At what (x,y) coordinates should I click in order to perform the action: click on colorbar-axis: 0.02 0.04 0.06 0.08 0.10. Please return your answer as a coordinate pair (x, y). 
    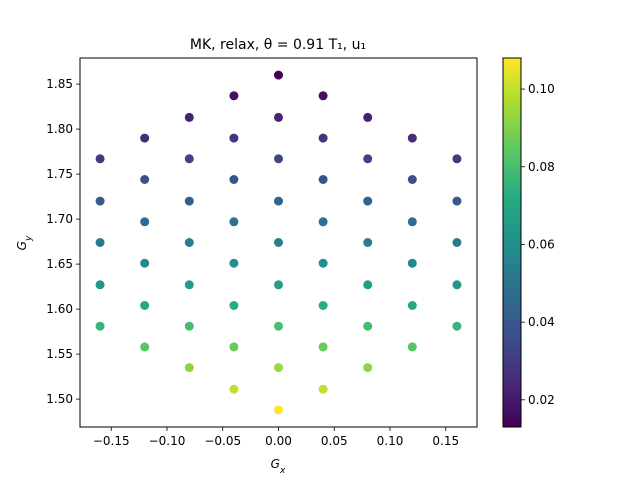
    Looking at the image, I should click on (538, 244).